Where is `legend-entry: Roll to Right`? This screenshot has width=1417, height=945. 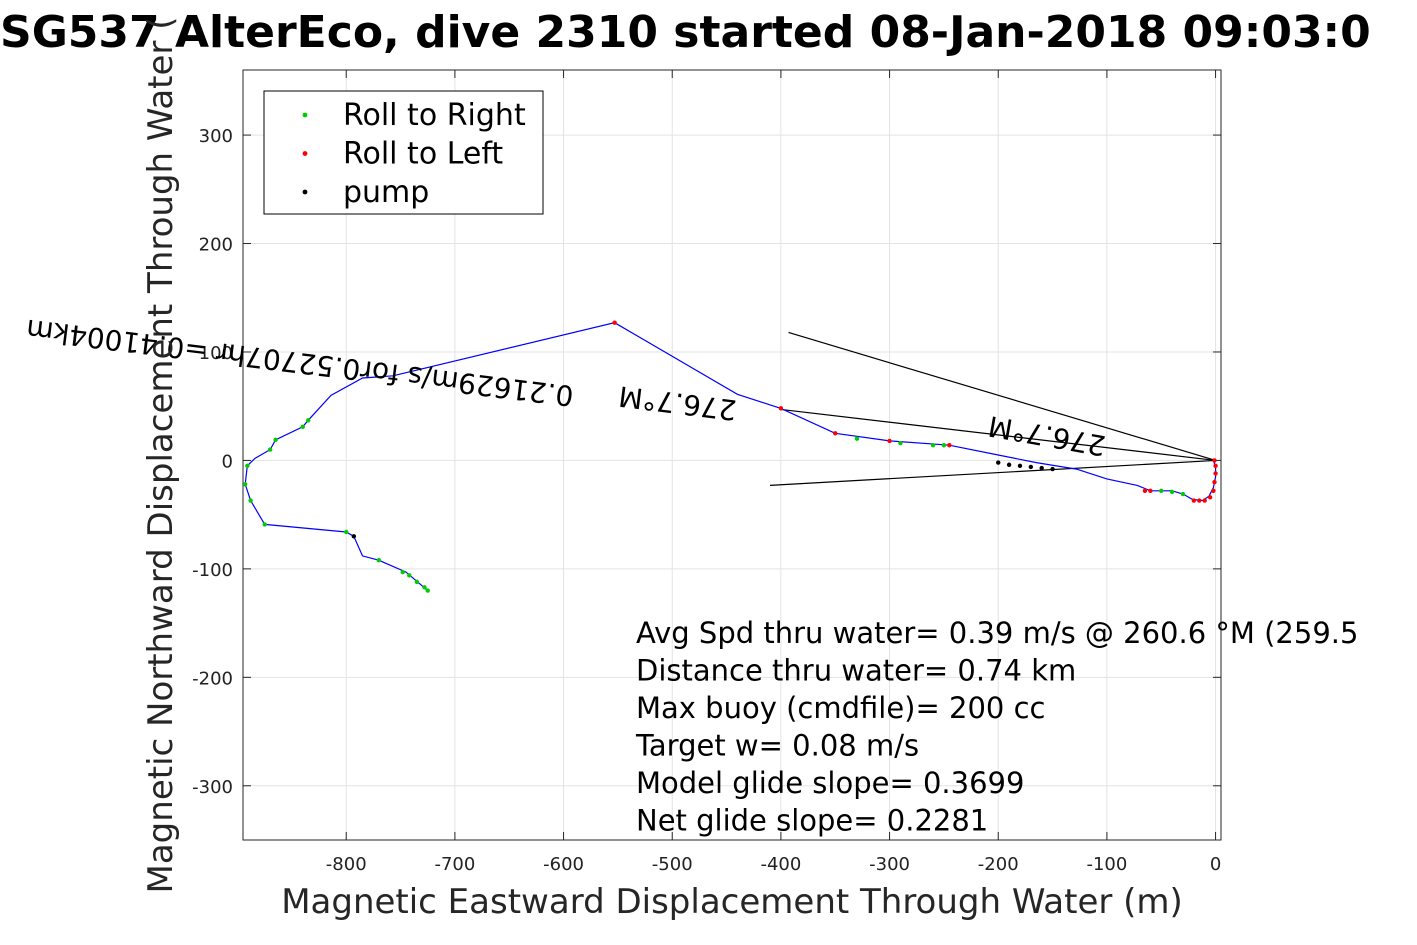 legend-entry: Roll to Right is located at coordinates (434, 115).